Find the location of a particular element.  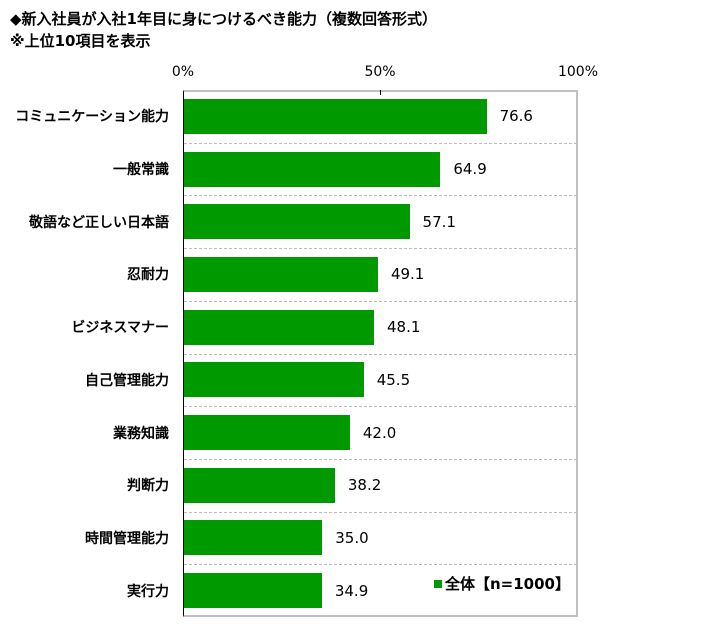

category-label: 判断力 is located at coordinates (148, 486).